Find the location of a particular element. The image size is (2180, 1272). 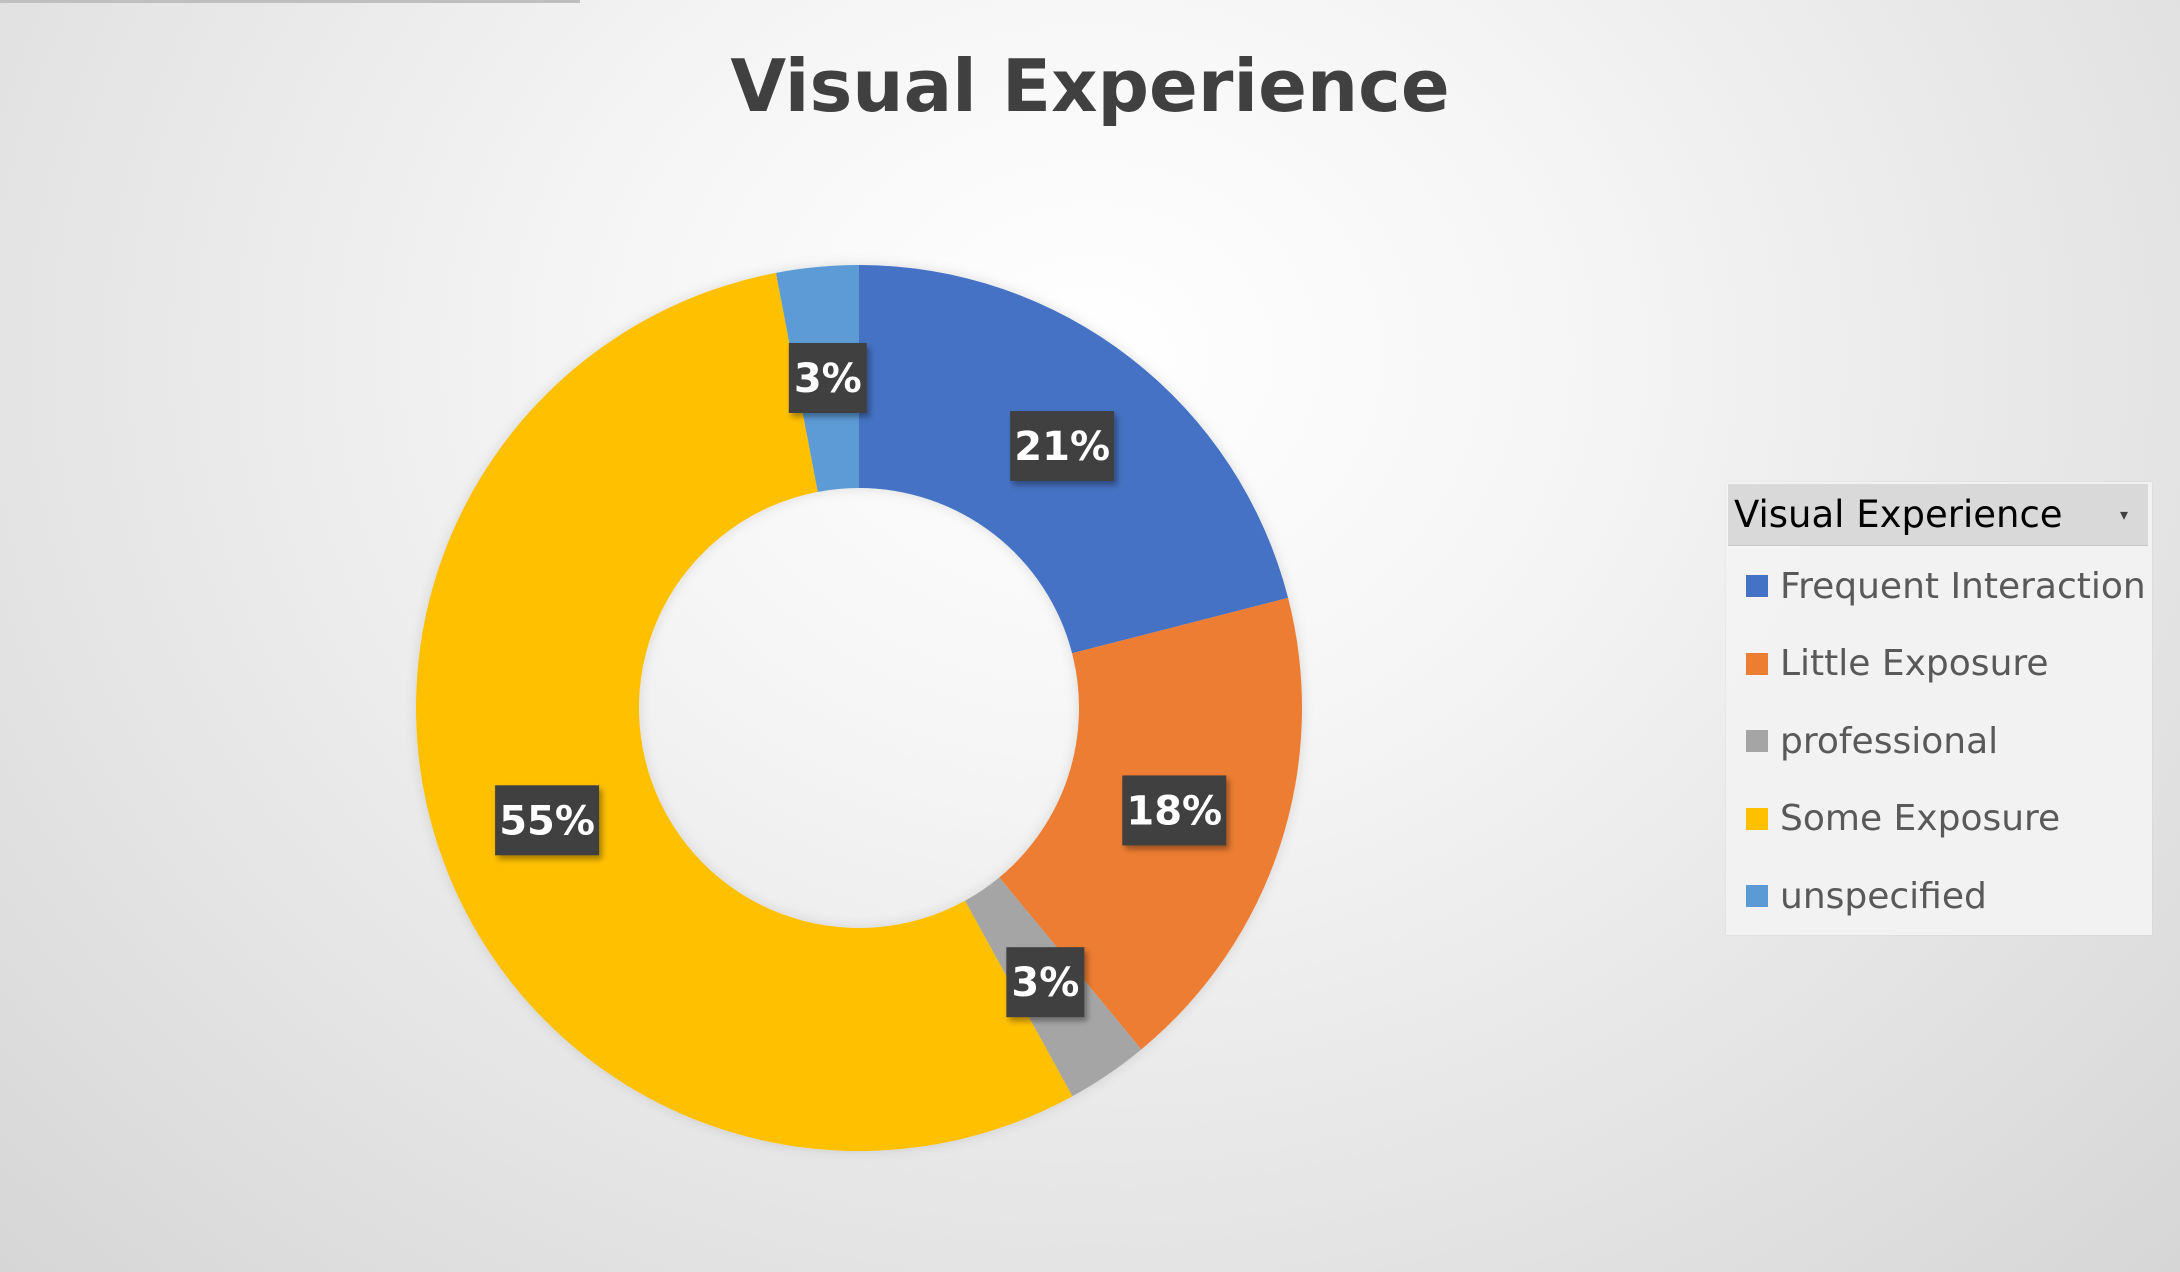

dropdown-arrow-icon: ▾ is located at coordinates (2123, 514).